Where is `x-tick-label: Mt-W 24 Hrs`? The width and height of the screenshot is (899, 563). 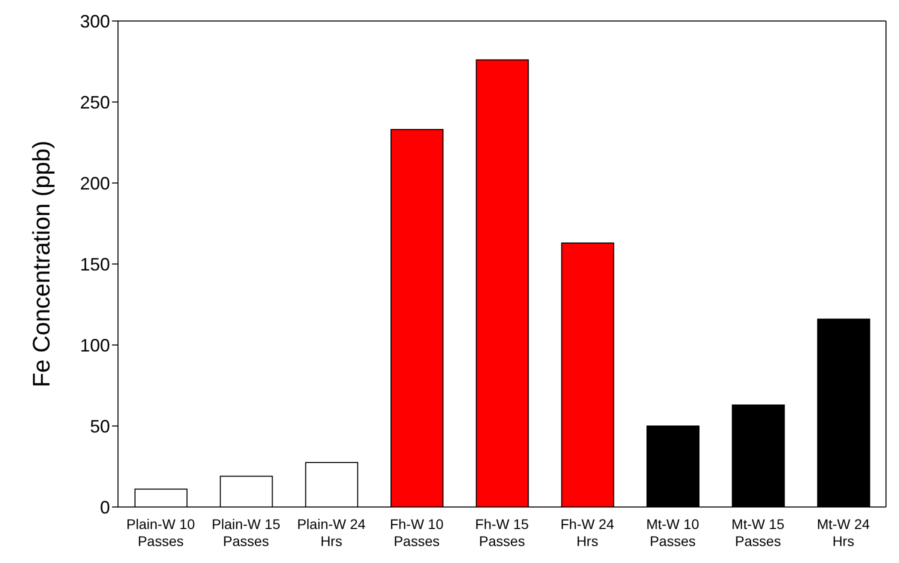
x-tick-label: Mt-W 24 Hrs is located at coordinates (843, 532).